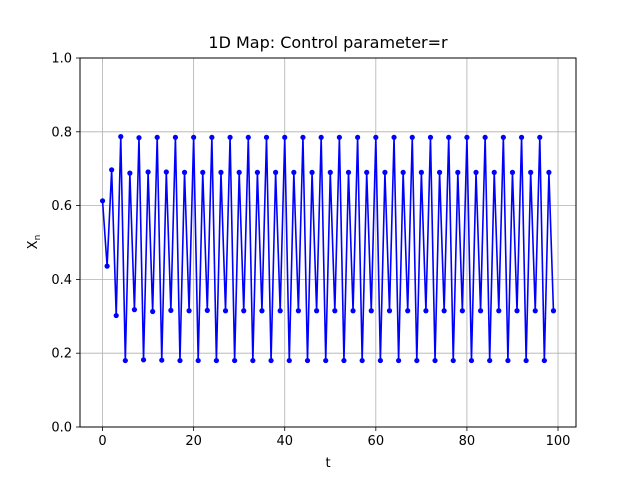  I want to click on x-tick-label: 0, so click(102, 441).